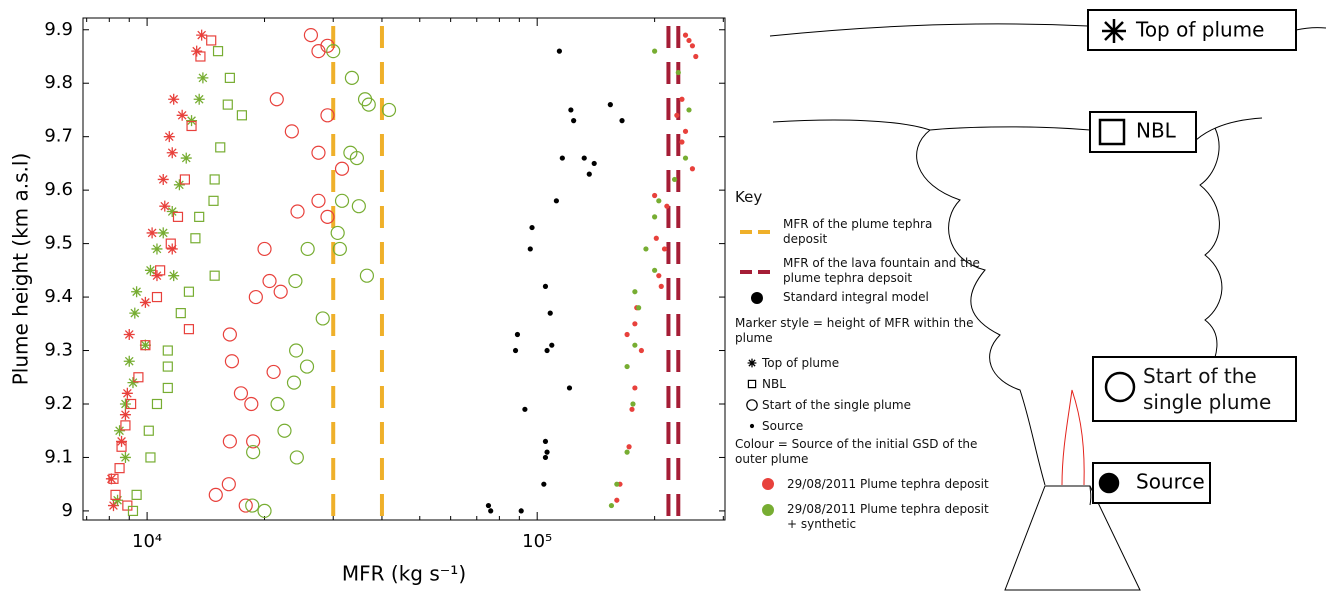 The image size is (1328, 594). What do you see at coordinates (58, 403) in the screenshot?
I see `y-tick-label: 9.2` at bounding box center [58, 403].